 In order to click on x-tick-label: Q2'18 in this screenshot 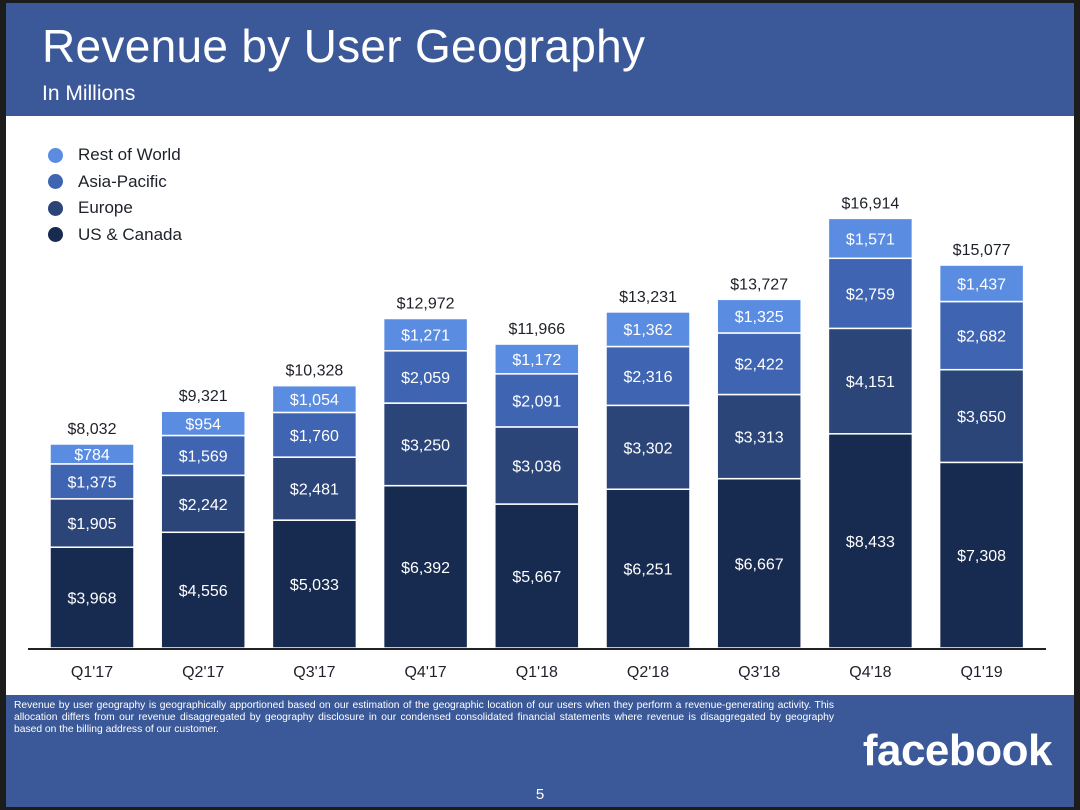, I will do `click(648, 672)`.